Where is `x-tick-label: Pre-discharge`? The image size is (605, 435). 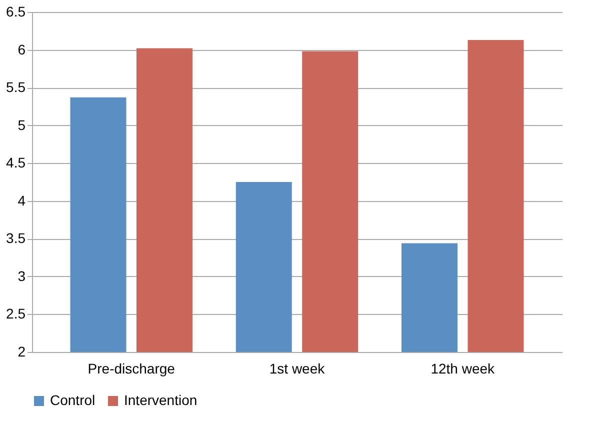 x-tick-label: Pre-discharge is located at coordinates (132, 368).